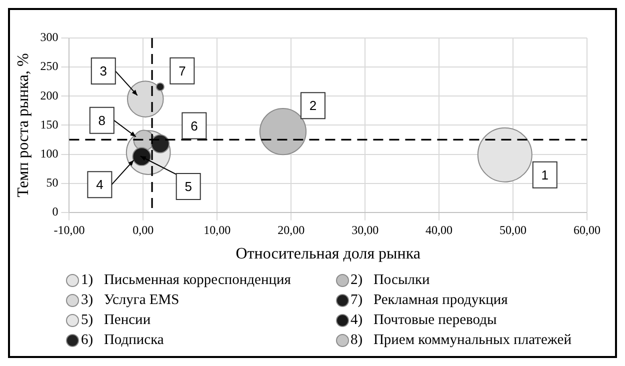 Image resolution: width=625 pixels, height=366 pixels. I want to click on y-tick-label: 0, so click(55, 211).